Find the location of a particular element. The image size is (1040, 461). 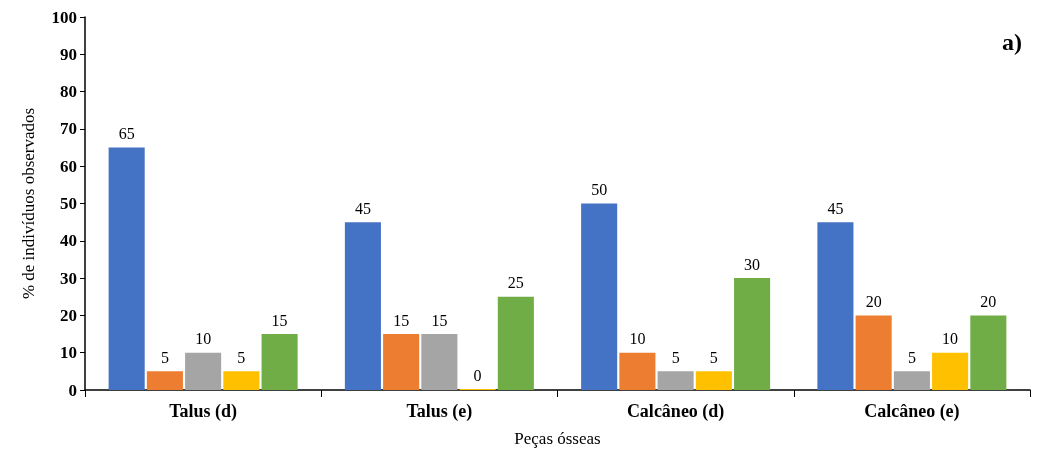

y-tick-label: 70 is located at coordinates (68, 129).